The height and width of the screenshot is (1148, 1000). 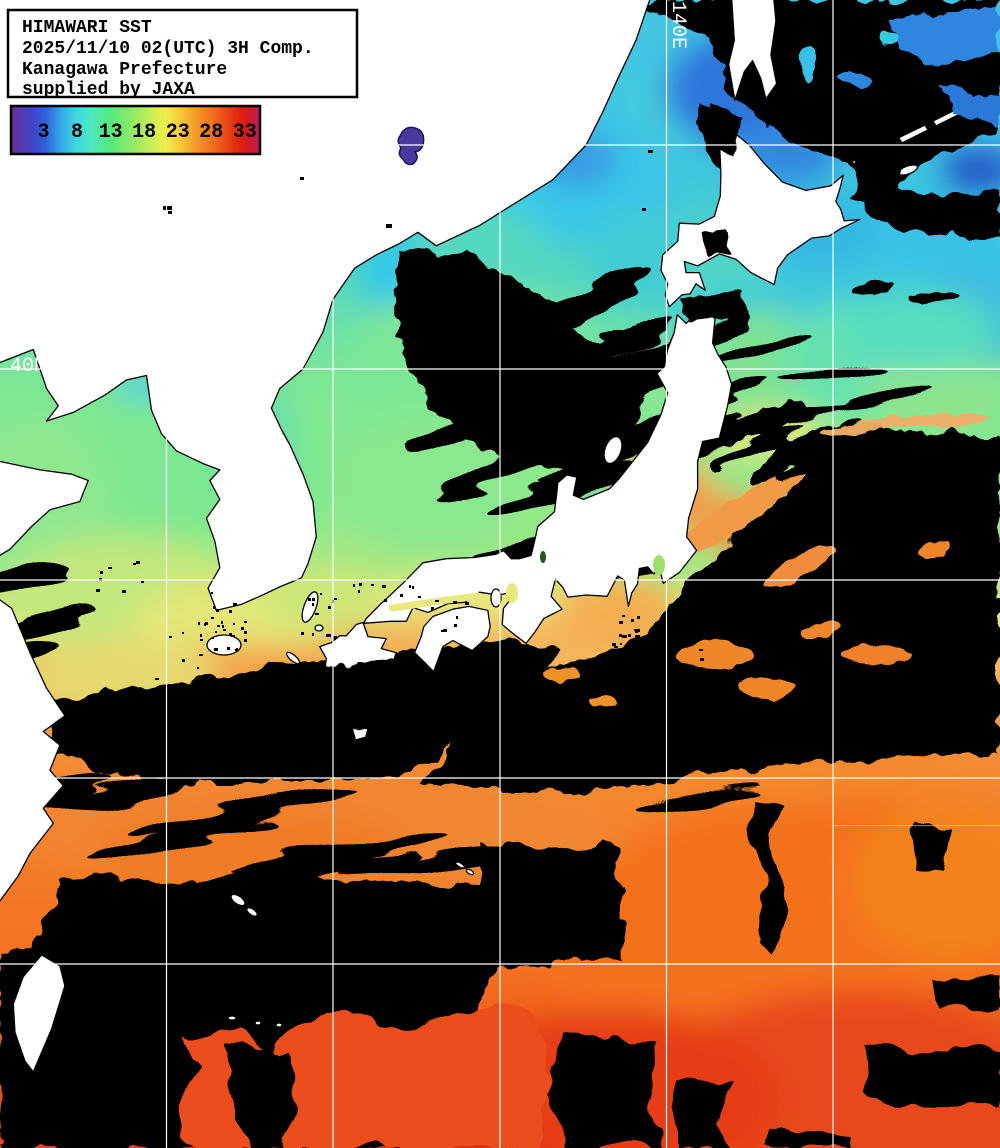 I want to click on svg-text: 33, so click(x=245, y=132).